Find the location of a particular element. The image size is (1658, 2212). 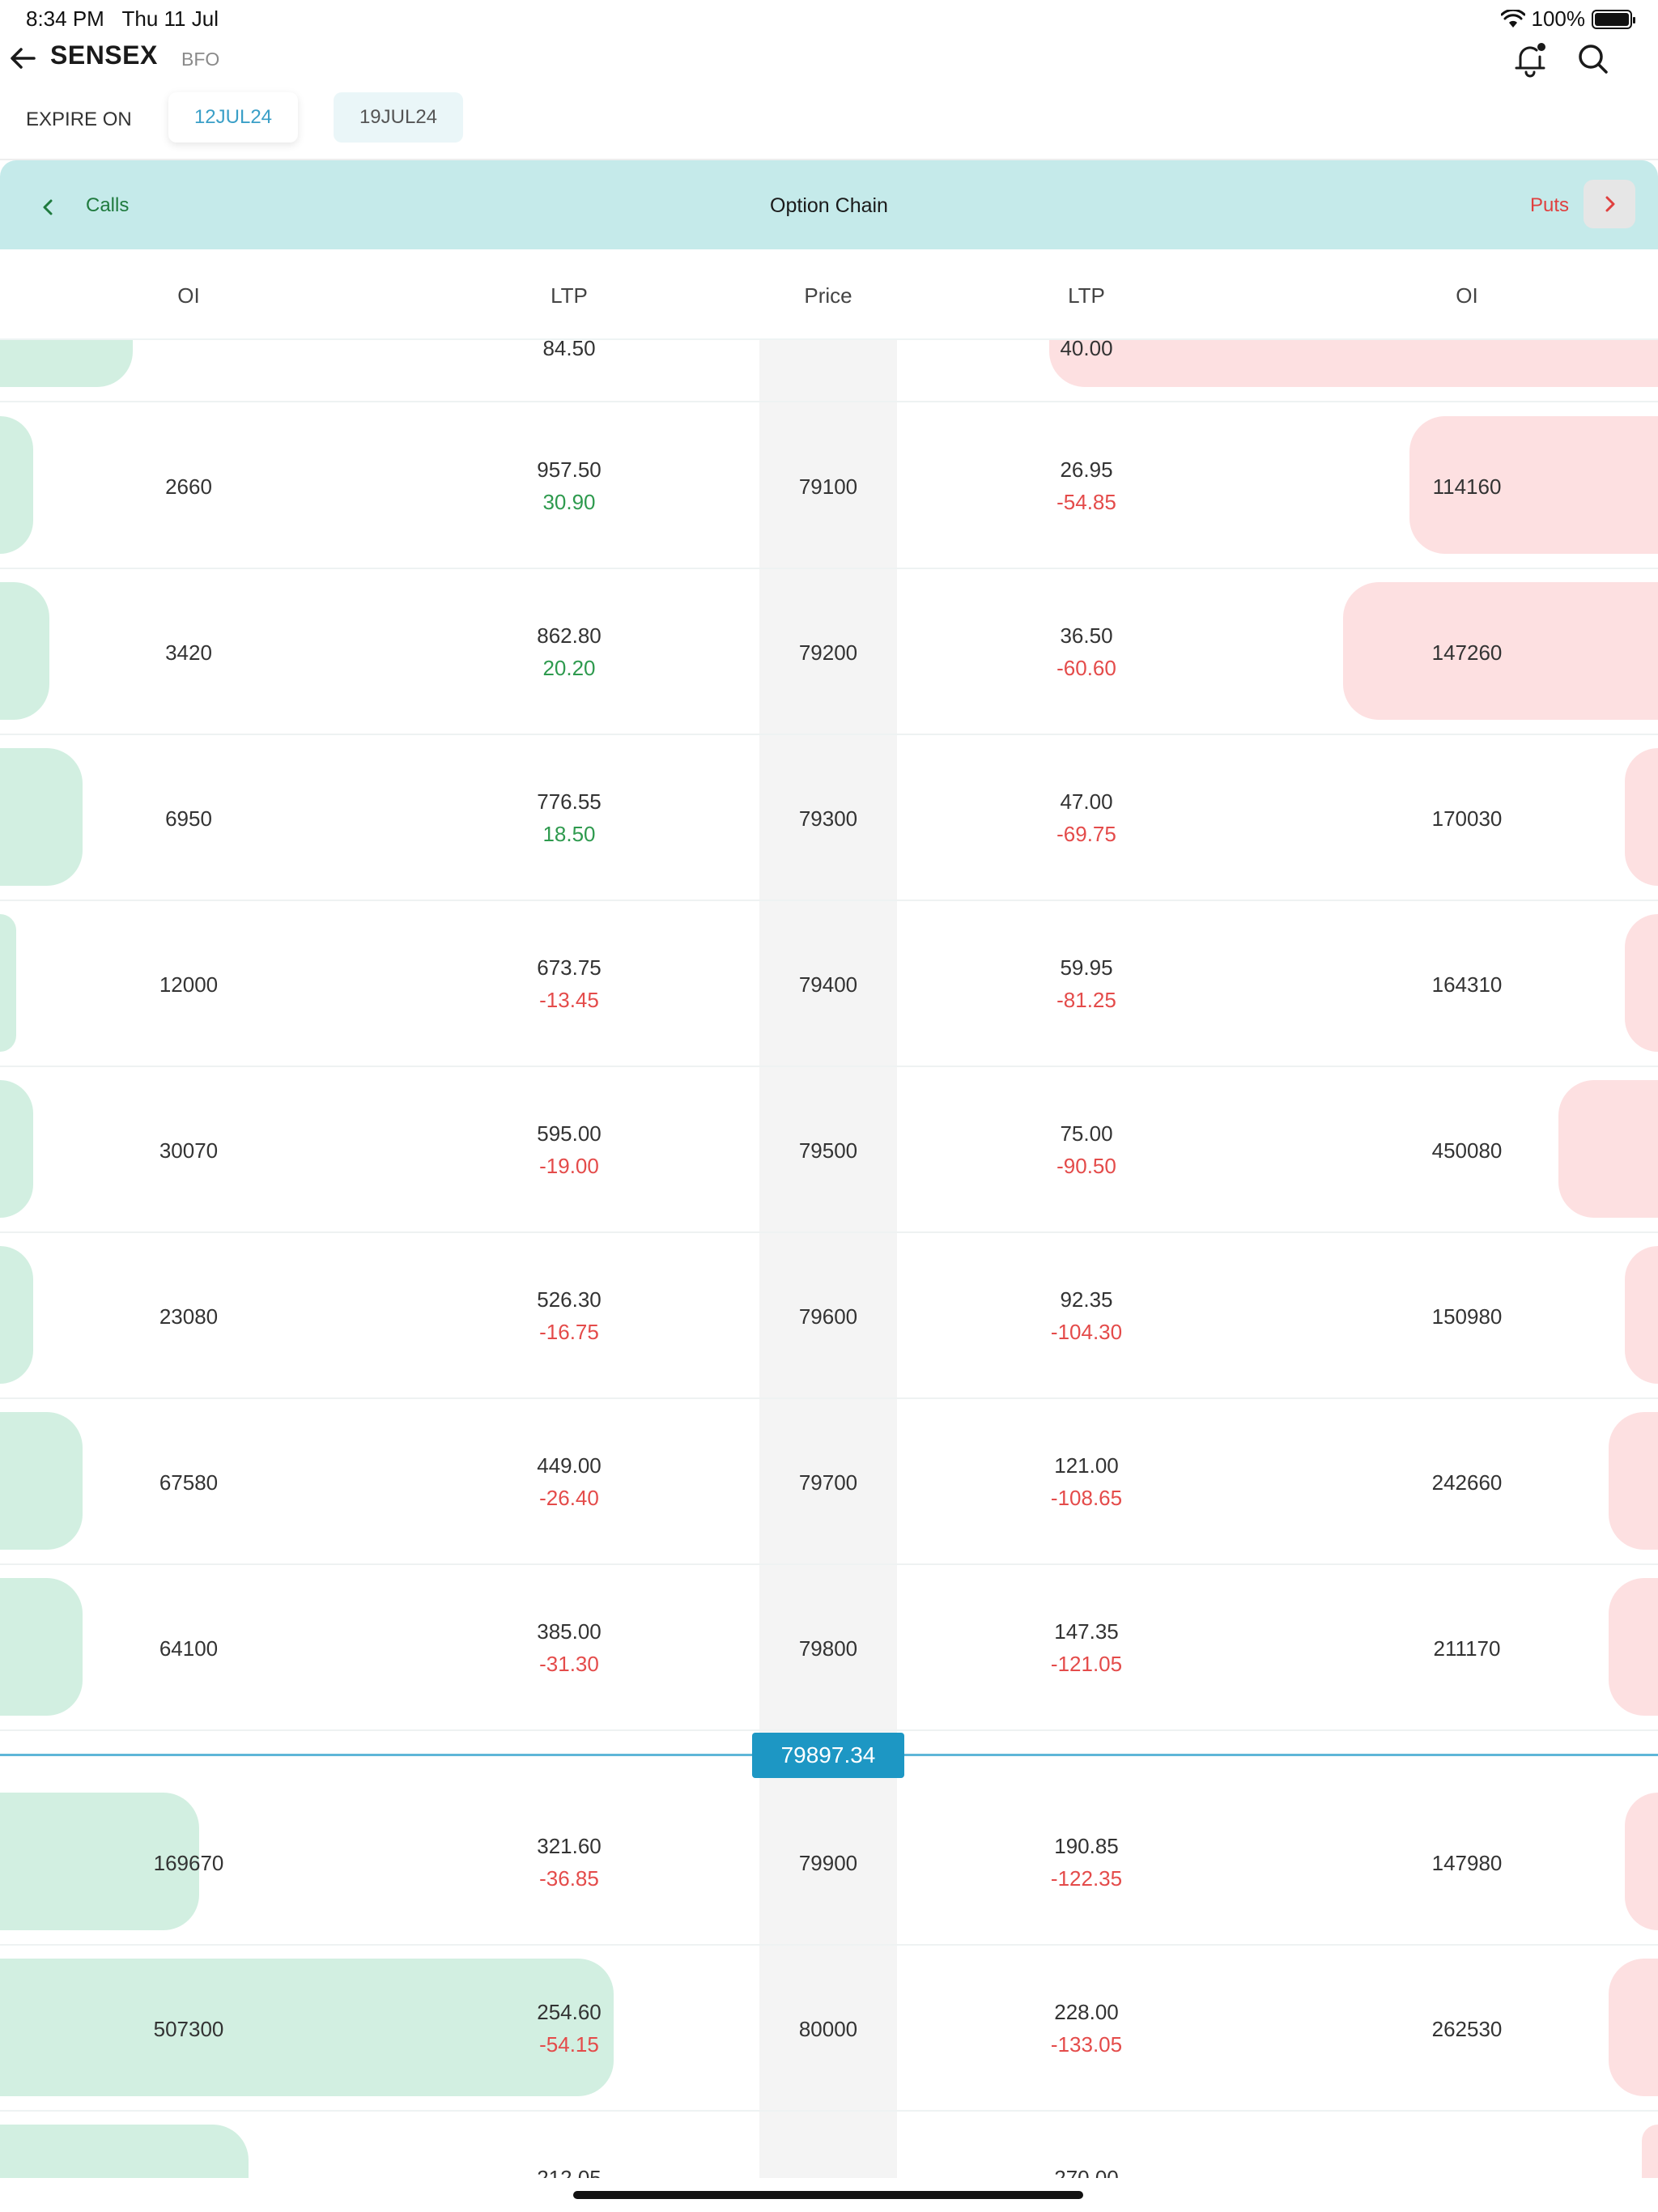

put-oi: 170030 is located at coordinates (1467, 819).